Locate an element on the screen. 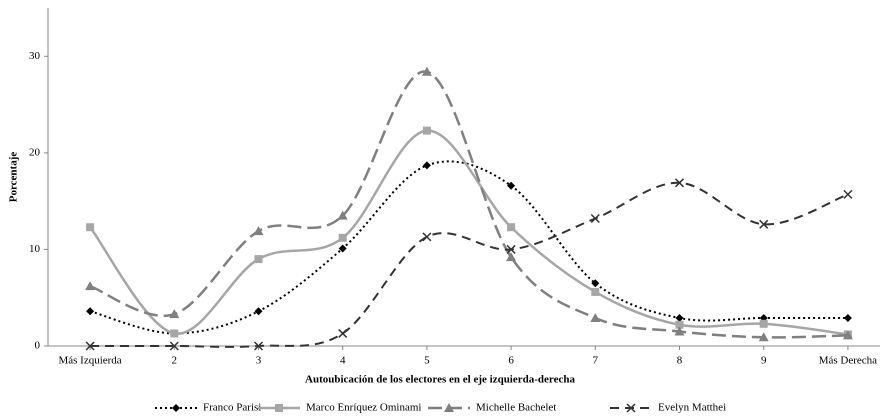  x-tick-label: 6 is located at coordinates (511, 361).